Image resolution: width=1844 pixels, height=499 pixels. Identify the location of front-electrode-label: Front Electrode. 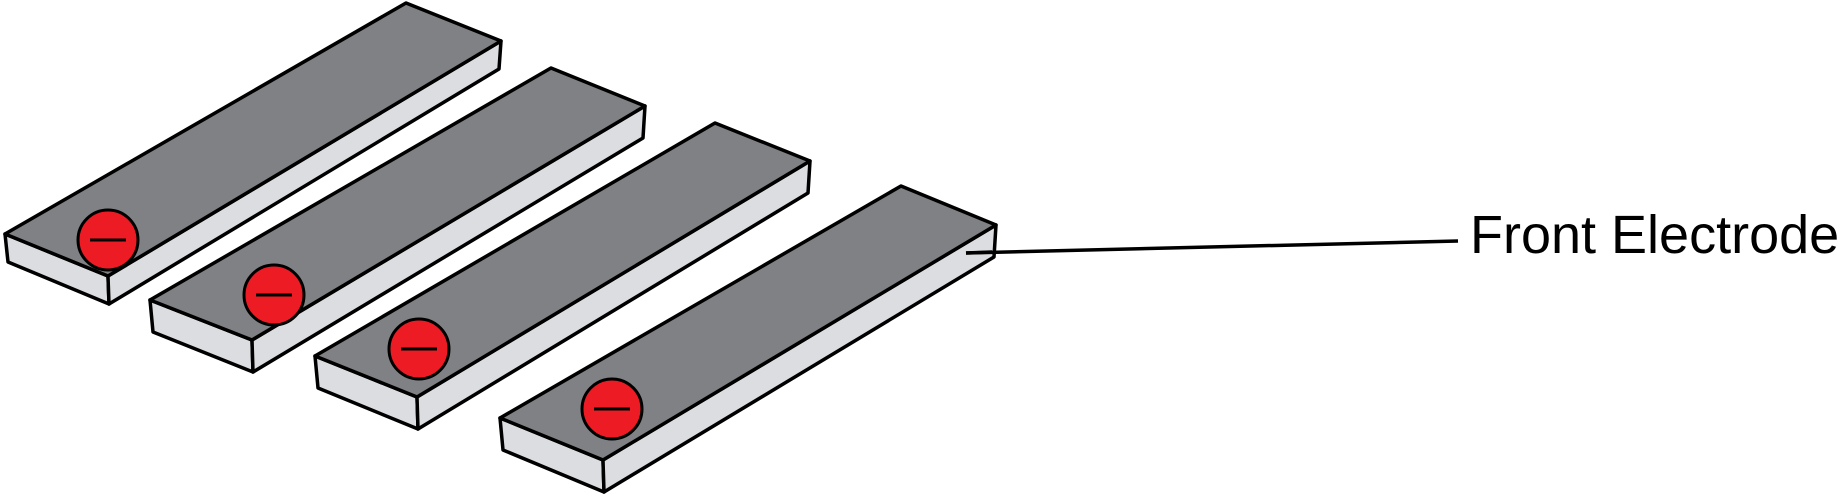
(1654, 235).